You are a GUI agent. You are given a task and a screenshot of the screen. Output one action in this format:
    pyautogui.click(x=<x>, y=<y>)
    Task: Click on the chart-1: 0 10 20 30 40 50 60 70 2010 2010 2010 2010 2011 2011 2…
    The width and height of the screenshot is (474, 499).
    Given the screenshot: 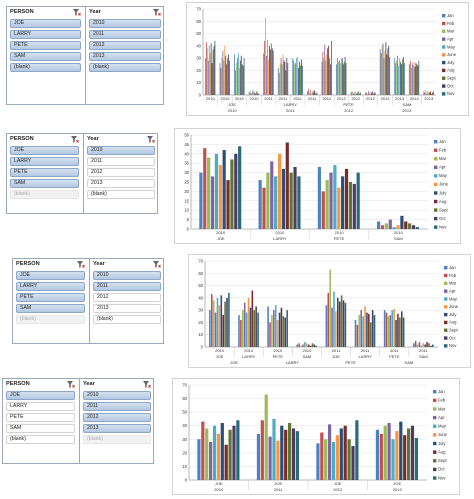 What is the action you would take?
    pyautogui.click(x=327, y=59)
    